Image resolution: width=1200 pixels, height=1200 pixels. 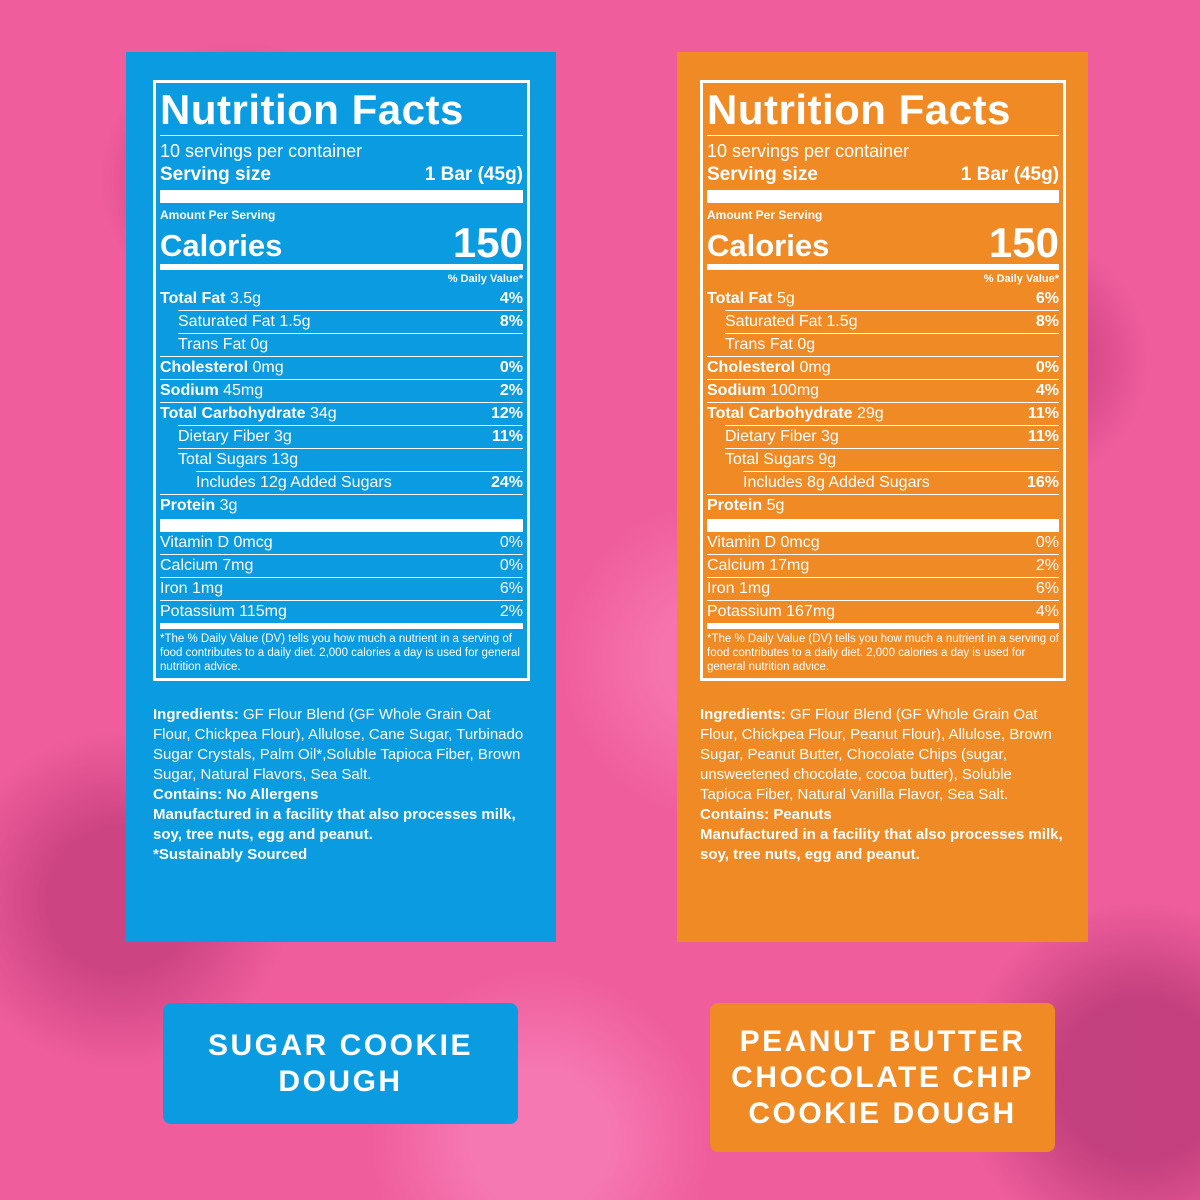 I want to click on nutrient-dv: 4%, so click(x=1047, y=611).